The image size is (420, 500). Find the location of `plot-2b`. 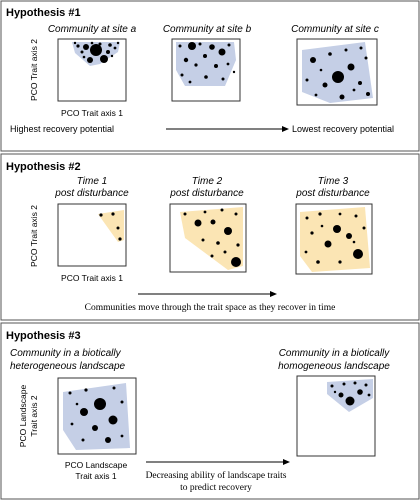

plot-2b is located at coordinates (208, 238).